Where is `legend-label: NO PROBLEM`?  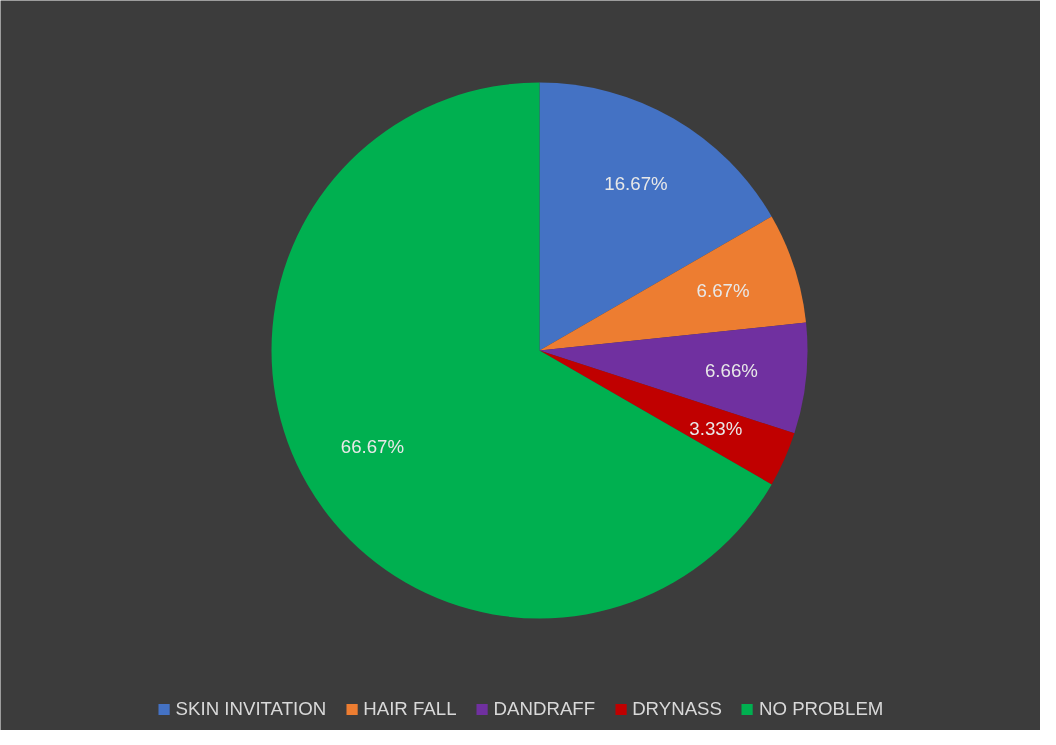 legend-label: NO PROBLEM is located at coordinates (821, 709).